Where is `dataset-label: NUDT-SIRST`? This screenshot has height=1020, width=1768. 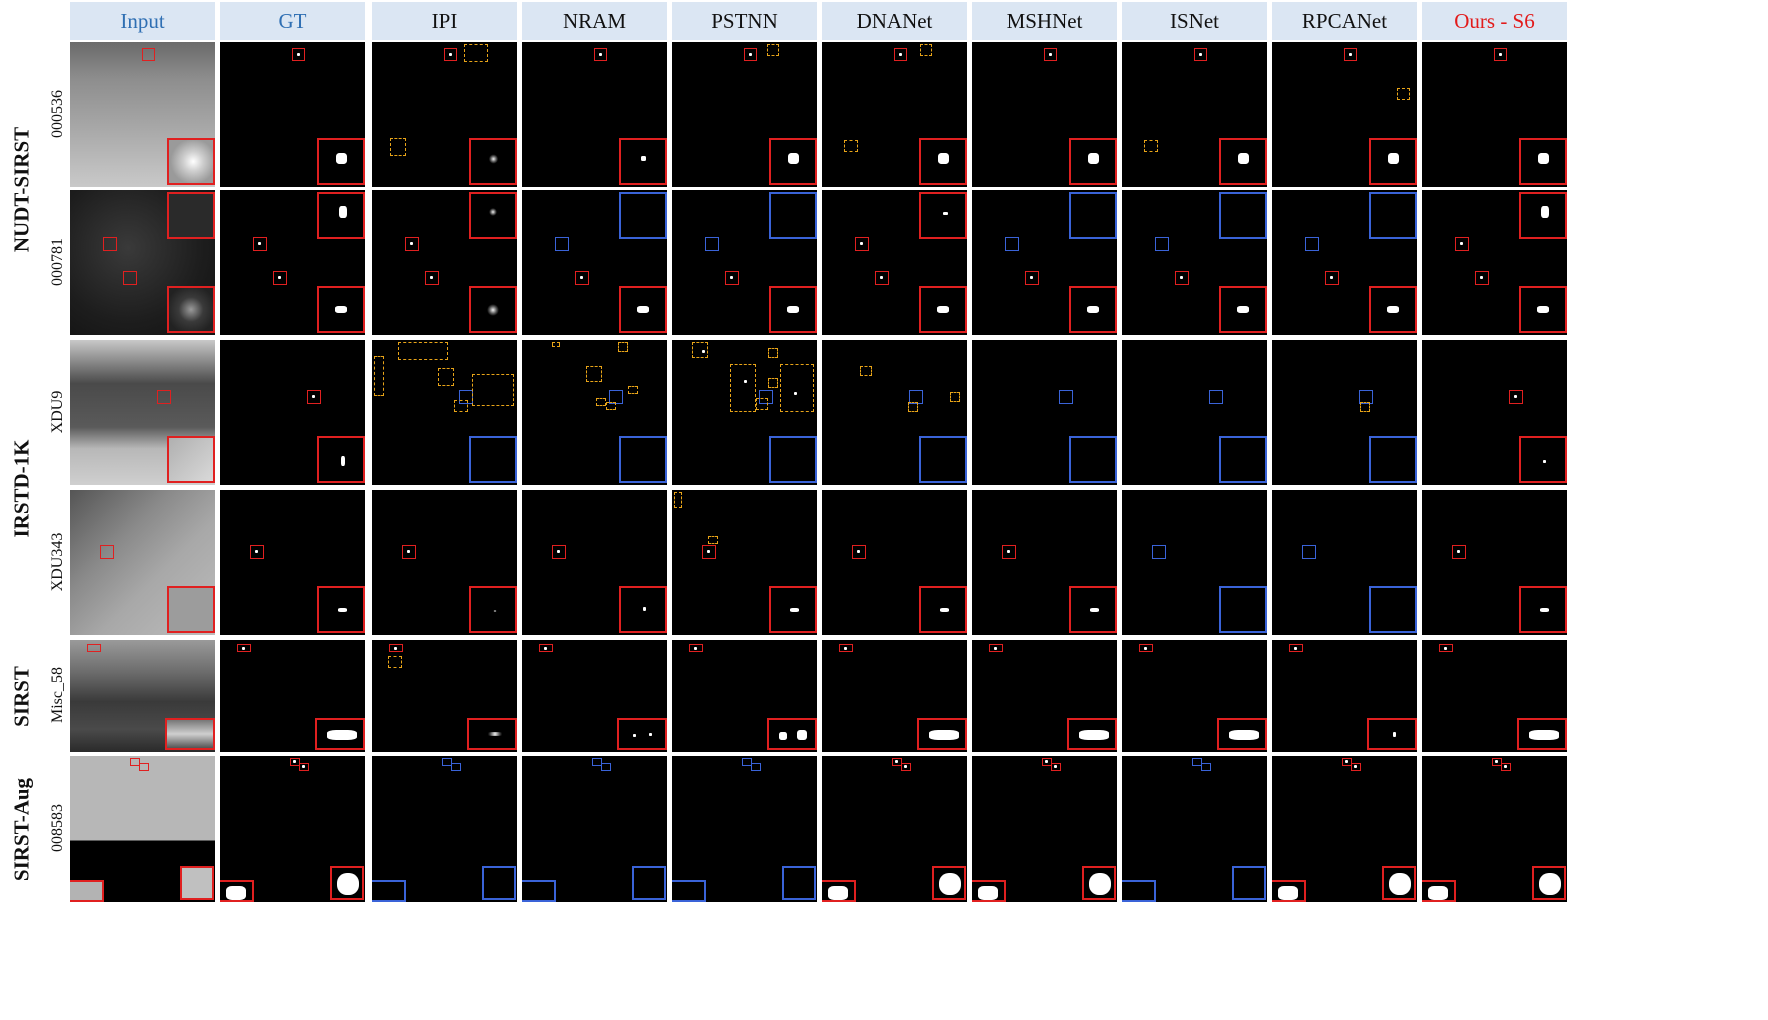 dataset-label: NUDT-SIRST is located at coordinates (21, 189).